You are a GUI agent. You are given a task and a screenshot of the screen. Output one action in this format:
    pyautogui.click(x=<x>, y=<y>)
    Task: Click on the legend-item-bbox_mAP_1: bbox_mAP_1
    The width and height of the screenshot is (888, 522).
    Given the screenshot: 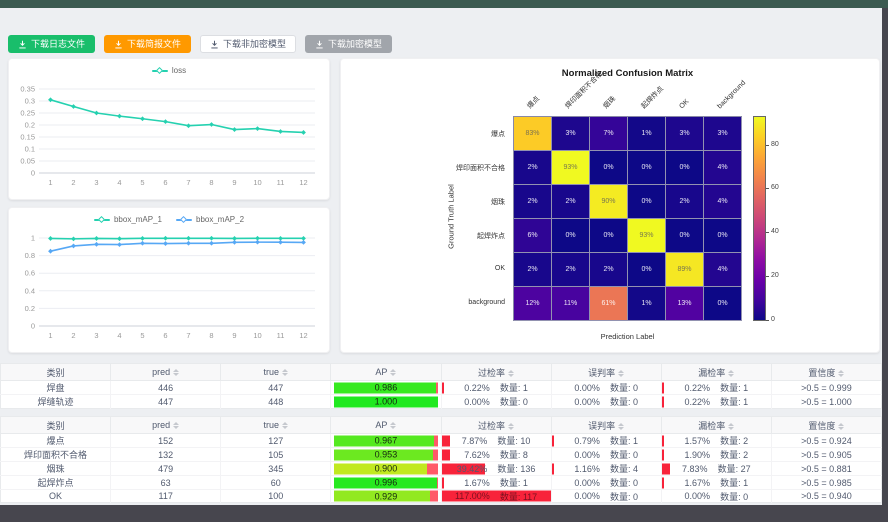 What is the action you would take?
    pyautogui.click(x=127, y=219)
    